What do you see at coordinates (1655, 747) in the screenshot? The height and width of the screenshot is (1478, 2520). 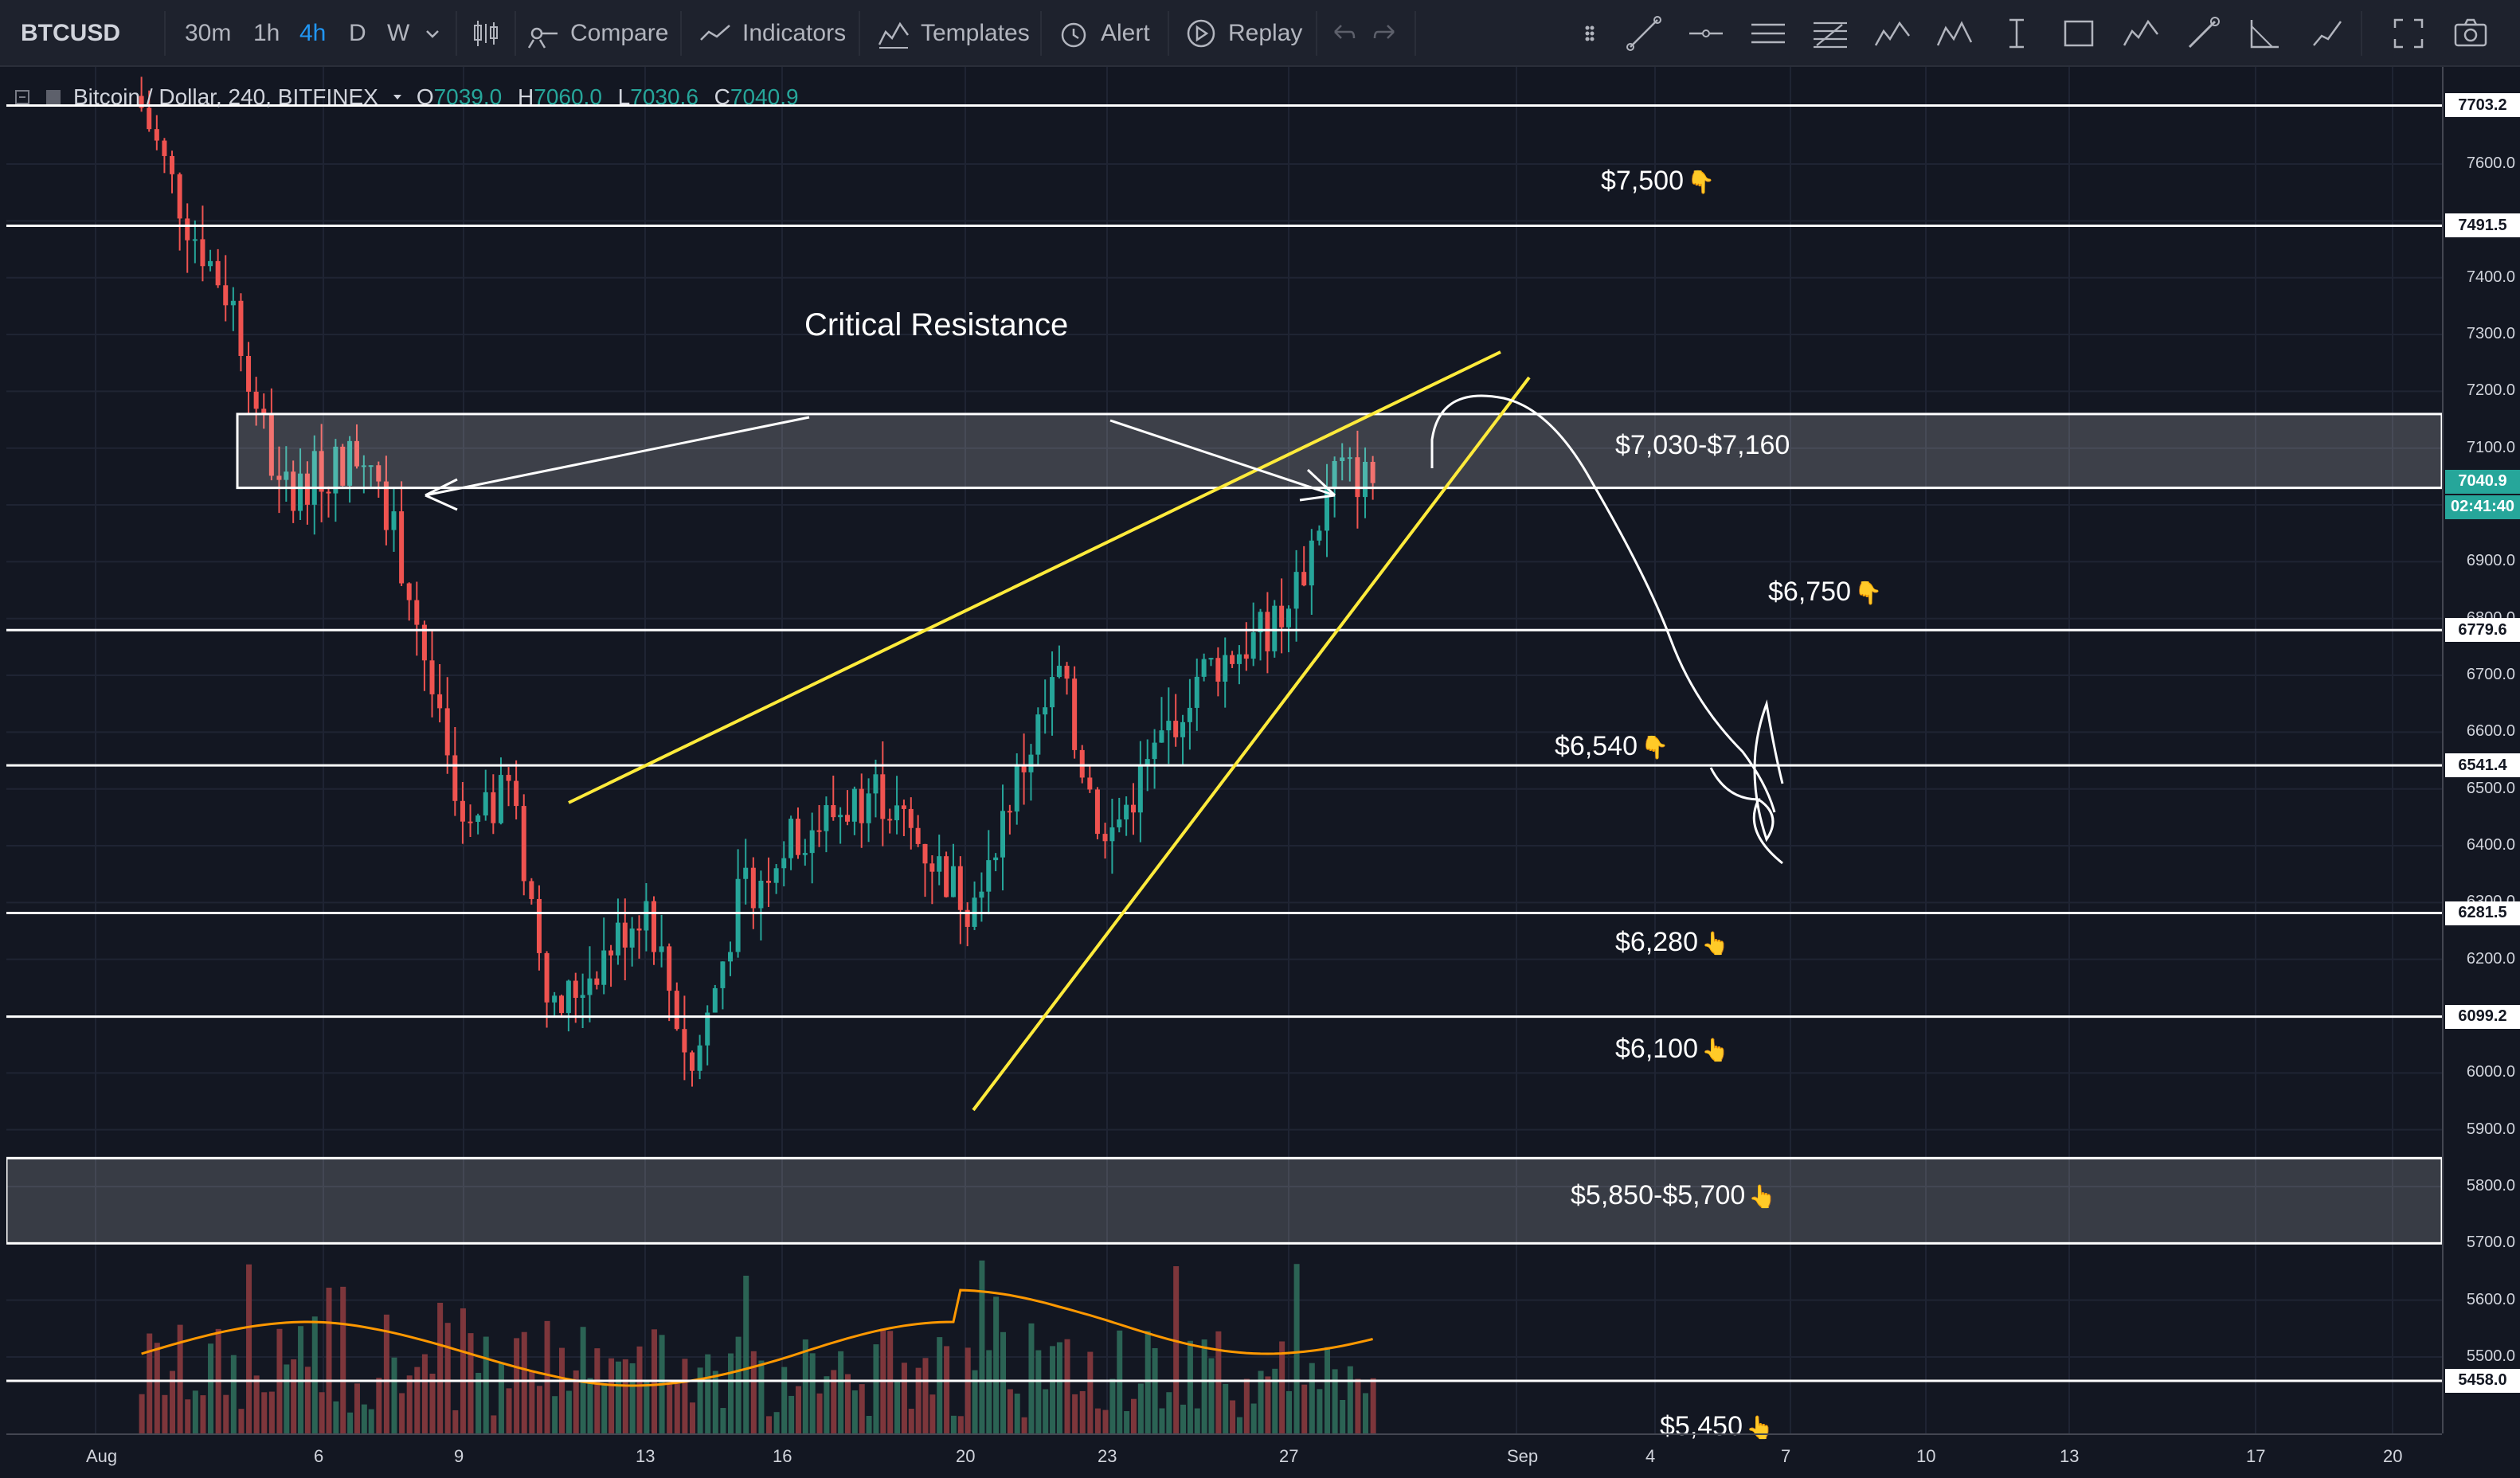 I see `pointing-down-icon: 👇` at bounding box center [1655, 747].